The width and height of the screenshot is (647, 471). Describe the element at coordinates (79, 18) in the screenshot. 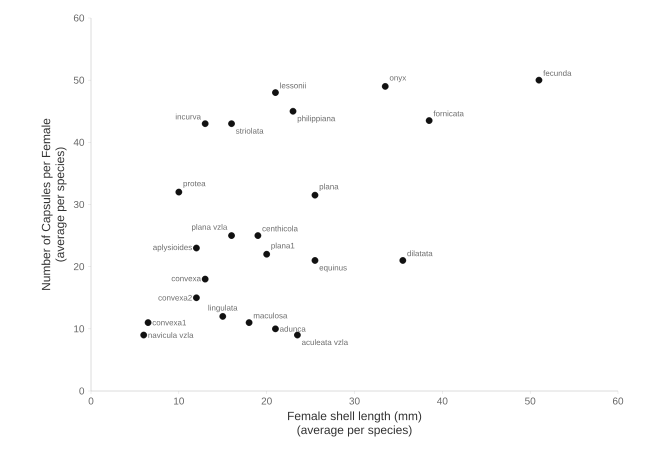

I see `y-tick-label: 60` at that location.